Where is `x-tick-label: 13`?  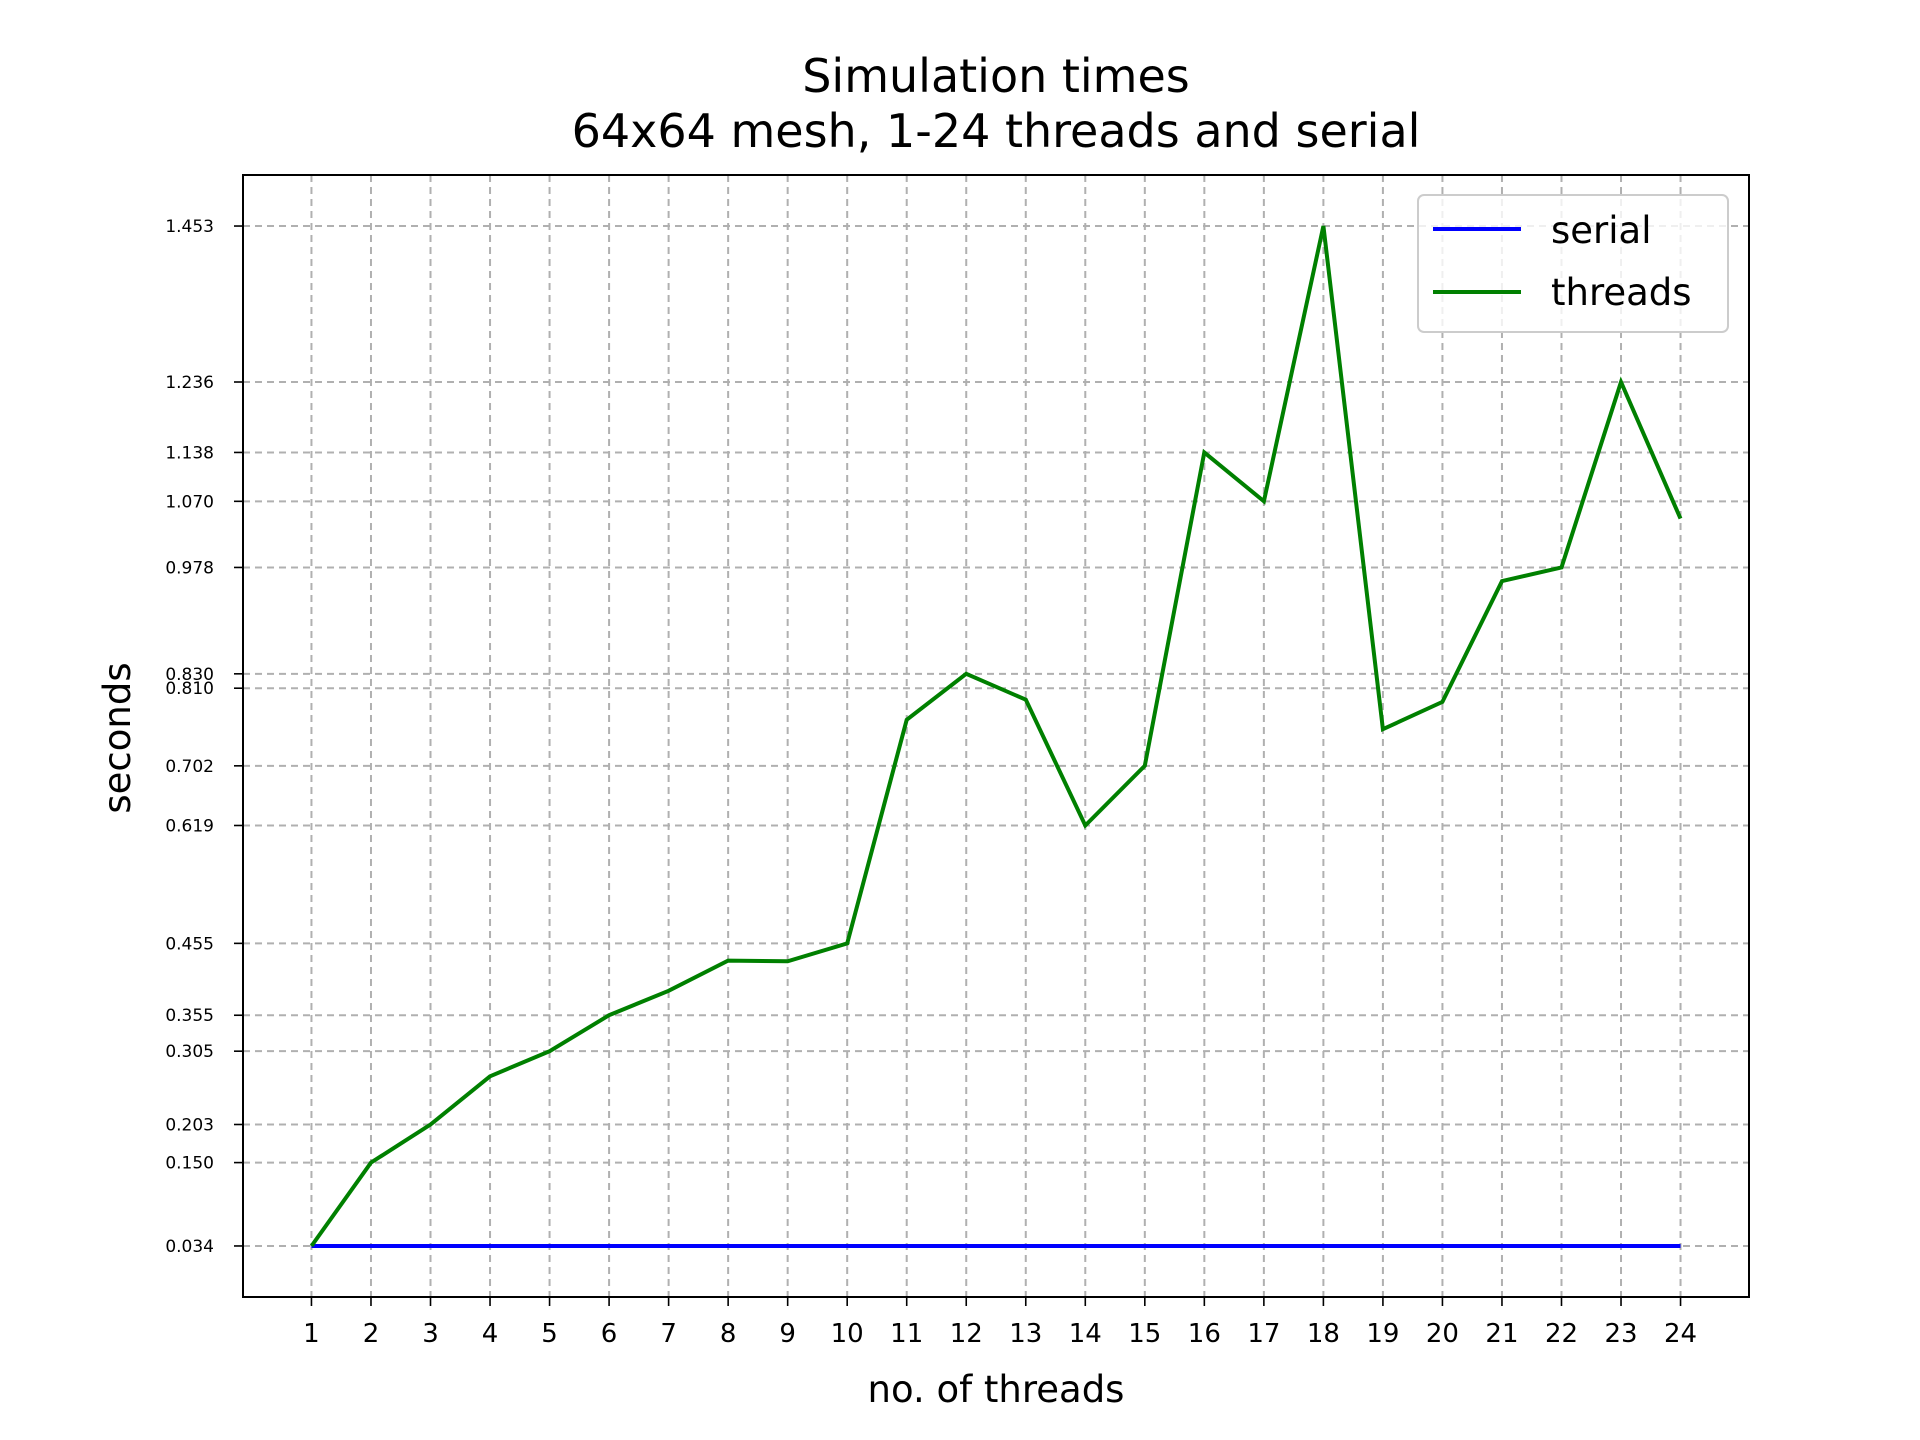 x-tick-label: 13 is located at coordinates (1025, 1334).